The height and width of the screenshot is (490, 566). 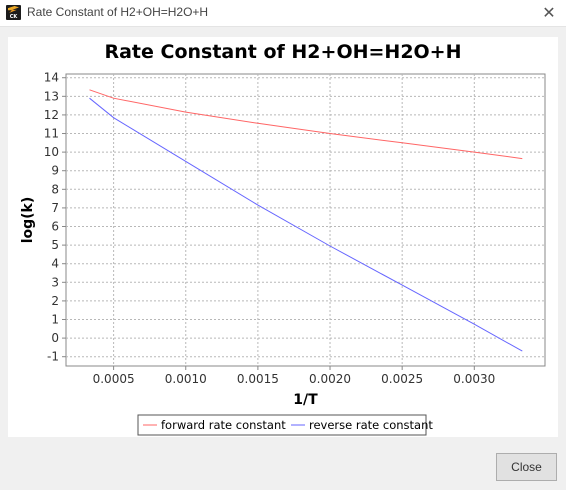 I want to click on x-tick-label: 0.0015, so click(x=258, y=379).